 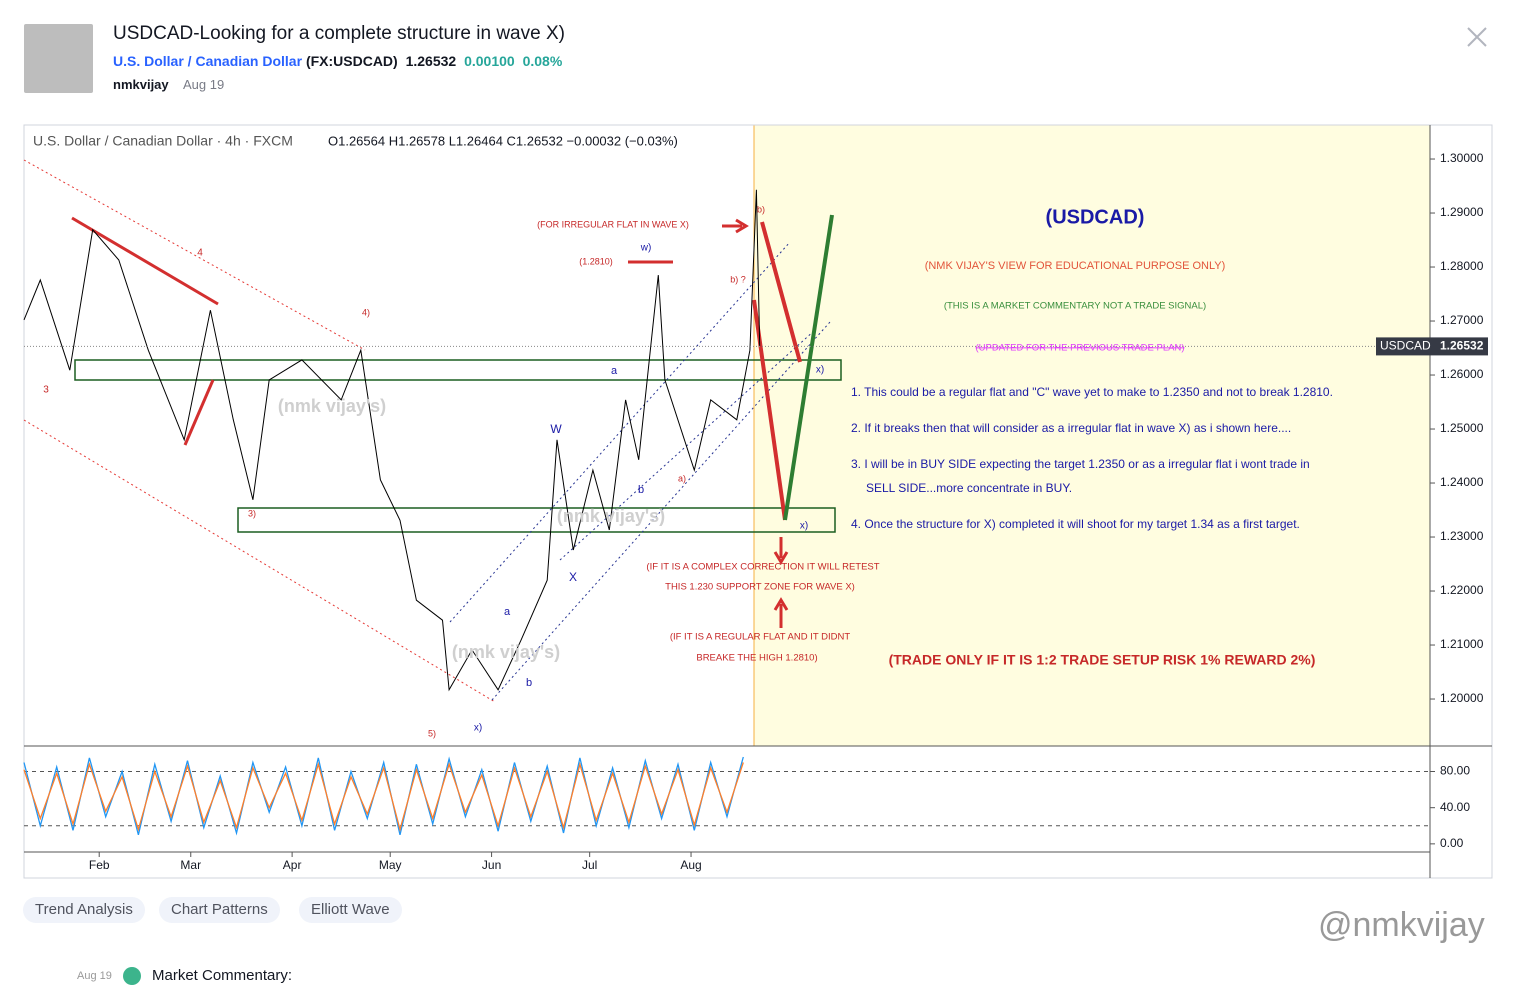 What do you see at coordinates (1477, 37) in the screenshot?
I see `close-button` at bounding box center [1477, 37].